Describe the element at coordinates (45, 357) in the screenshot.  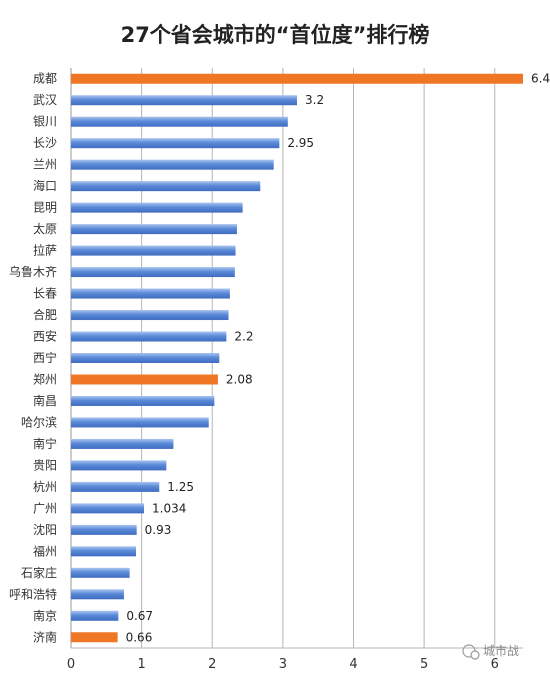
I see `category-label-14: 西宁` at that location.